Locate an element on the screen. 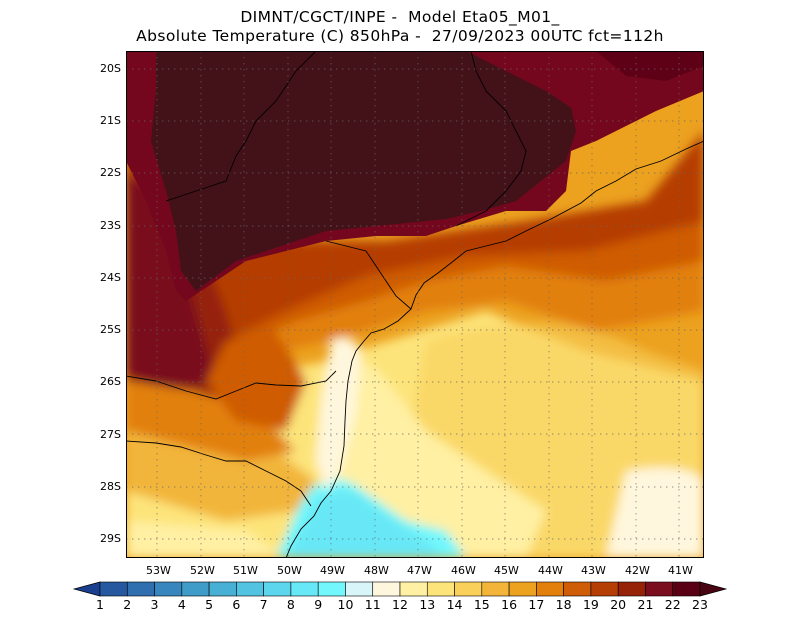 The image size is (800, 618). colorbar-label: 18 is located at coordinates (563, 604).